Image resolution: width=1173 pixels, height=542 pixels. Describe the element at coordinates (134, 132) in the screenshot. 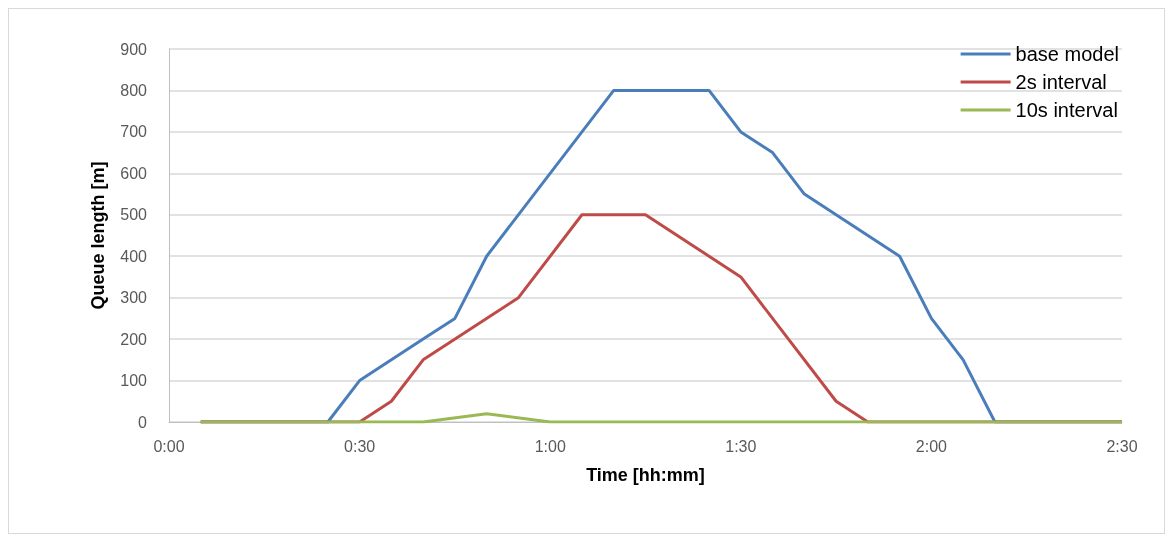

I see `y-tick-label: 700` at that location.